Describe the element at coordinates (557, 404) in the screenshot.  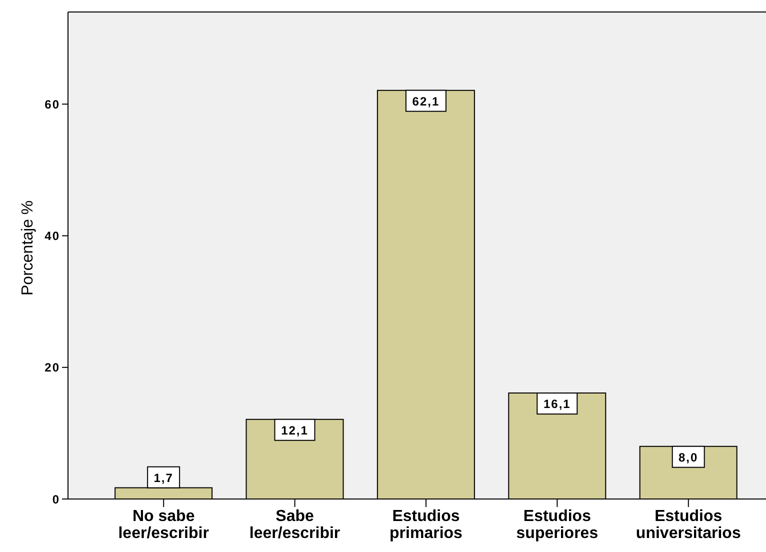
I see `data-label: 16,1` at that location.